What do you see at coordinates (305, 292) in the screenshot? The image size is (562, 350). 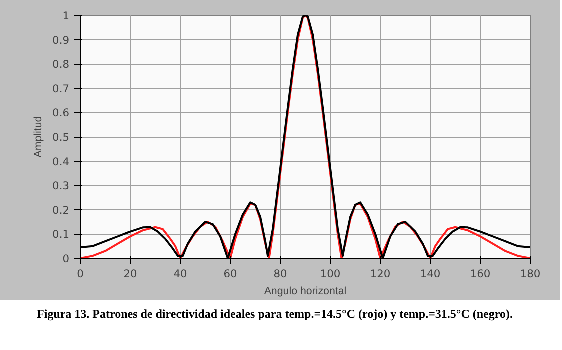 I see `x-axis-title: Angulo horizontal` at bounding box center [305, 292].